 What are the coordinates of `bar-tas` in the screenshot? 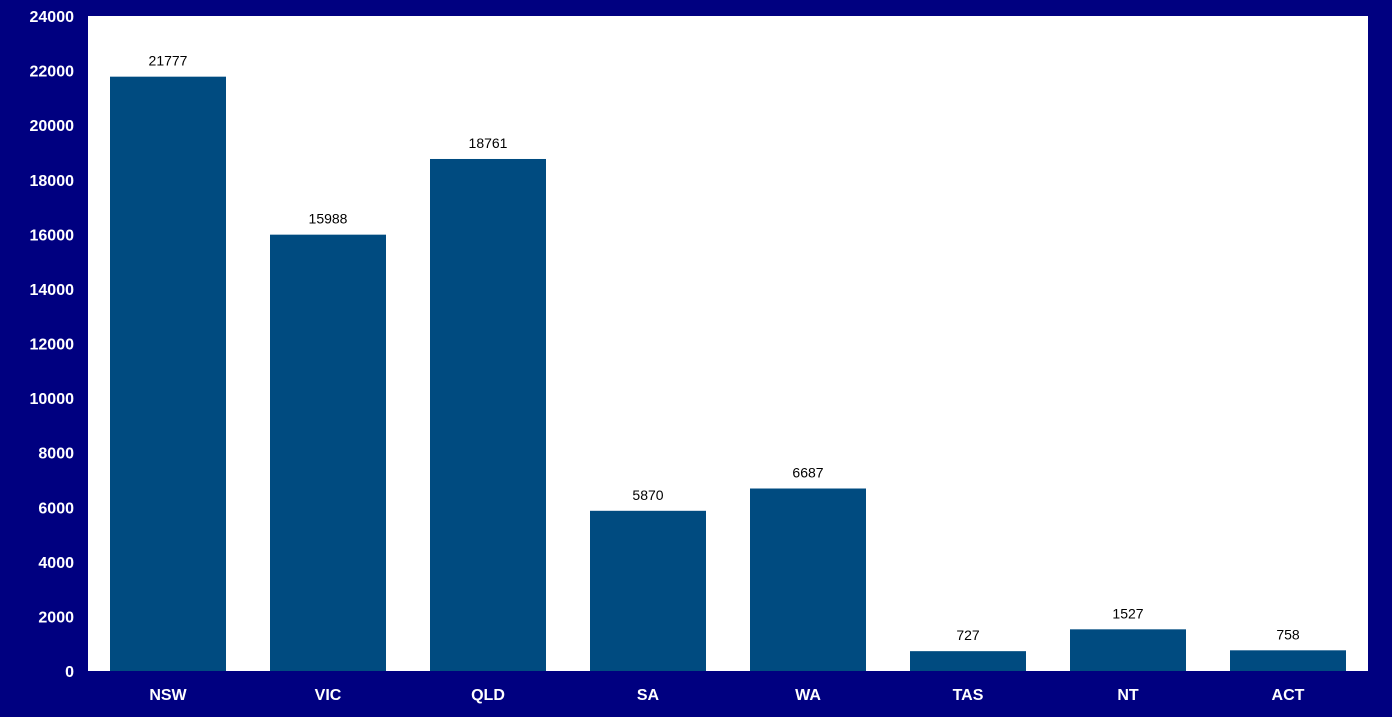 It's located at (968, 661).